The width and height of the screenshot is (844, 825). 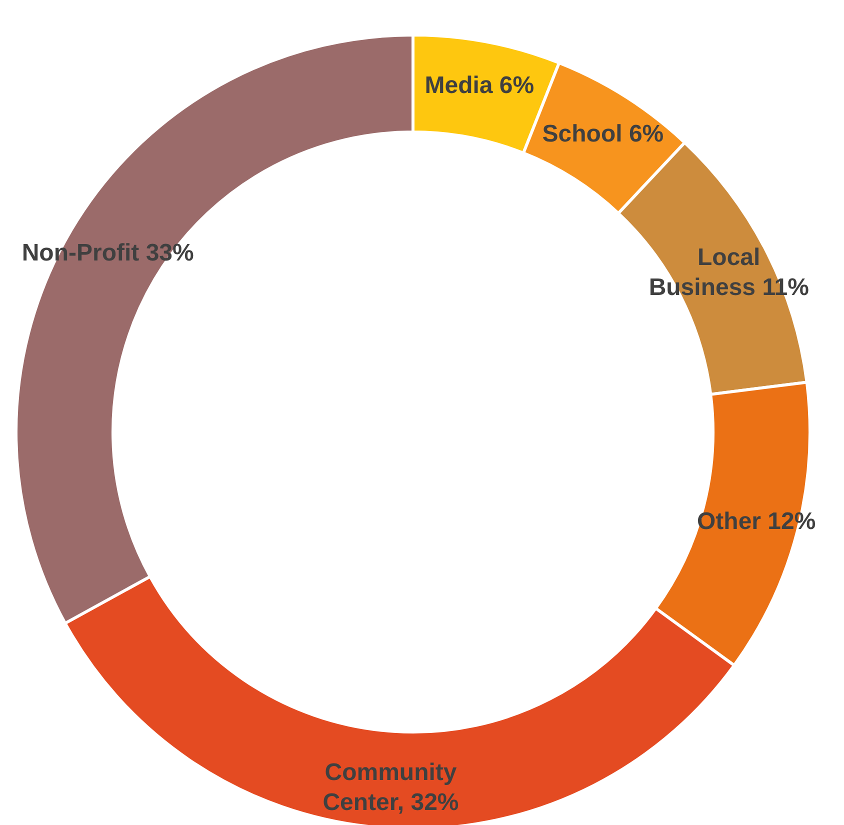 What do you see at coordinates (603, 134) in the screenshot?
I see `slice-label: School 6%` at bounding box center [603, 134].